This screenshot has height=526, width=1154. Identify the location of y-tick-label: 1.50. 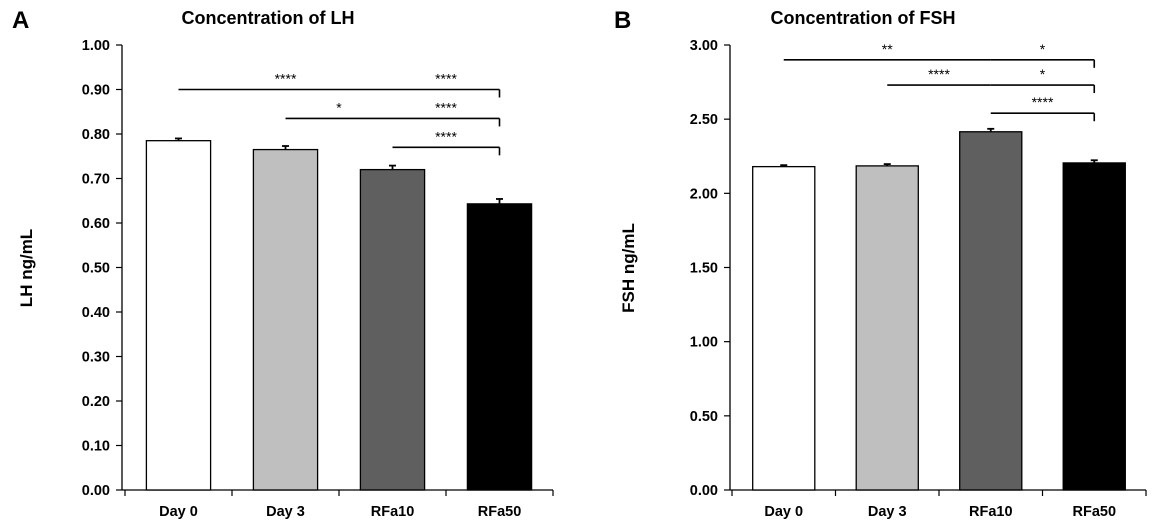
(704, 269).